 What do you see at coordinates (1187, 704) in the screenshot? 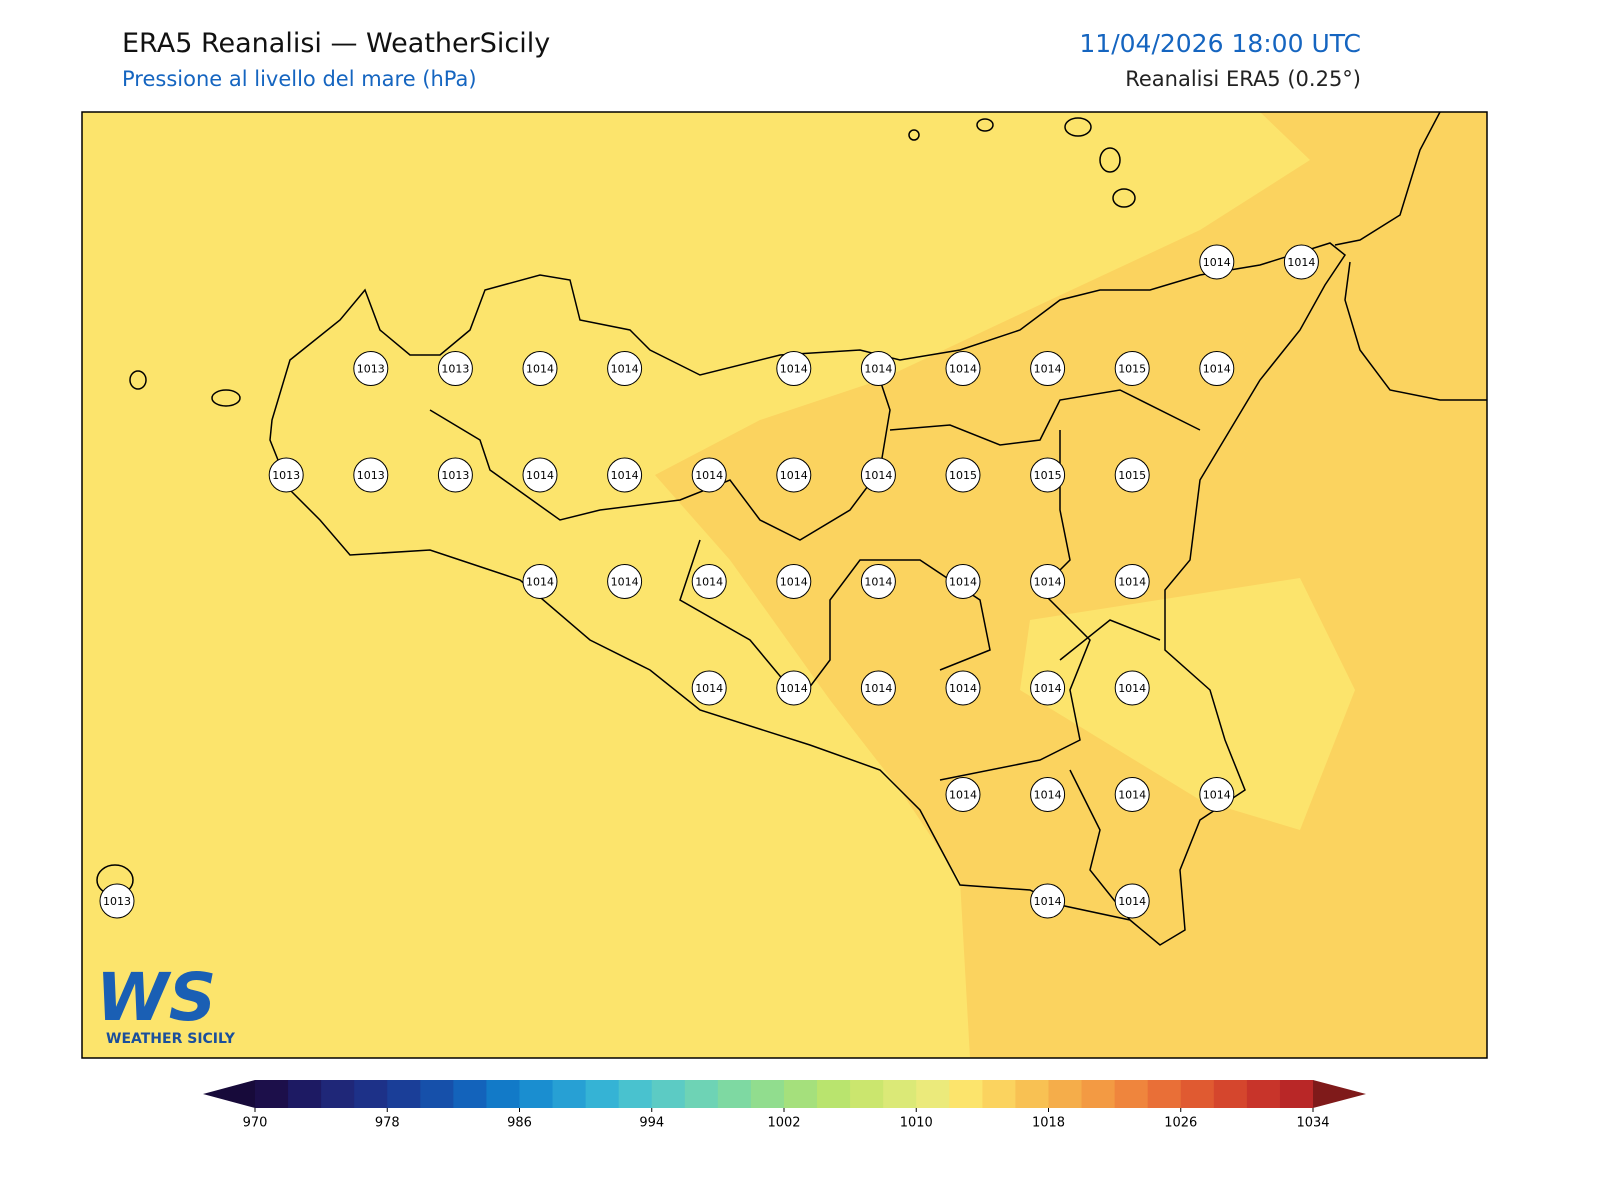
I see `field-low` at bounding box center [1187, 704].